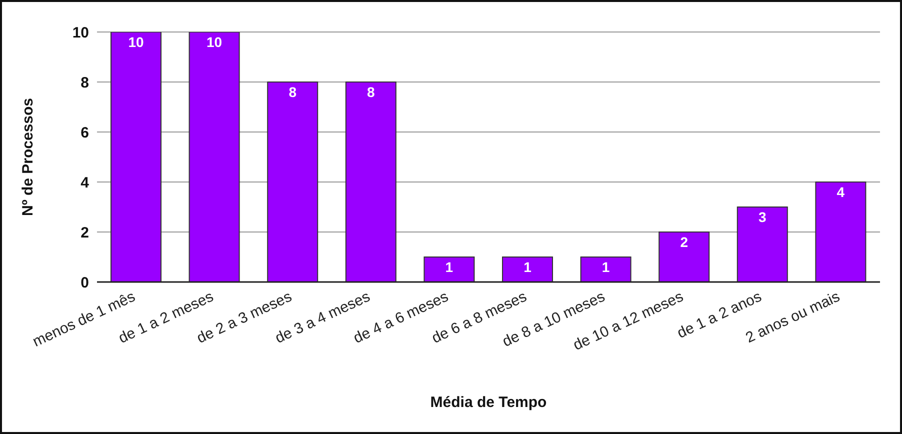 The image size is (902, 434). Describe the element at coordinates (80, 33) in the screenshot. I see `y-tick-label: 10` at that location.